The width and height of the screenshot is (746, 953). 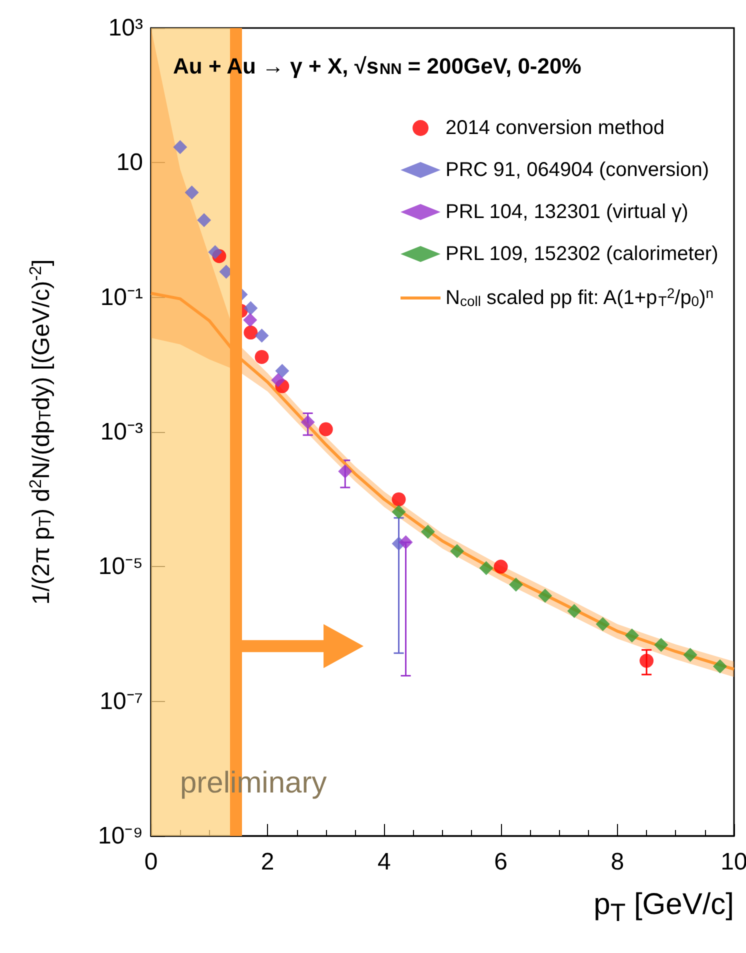 I want to click on y-tick-label: 10⁻¹, so click(x=122, y=297).